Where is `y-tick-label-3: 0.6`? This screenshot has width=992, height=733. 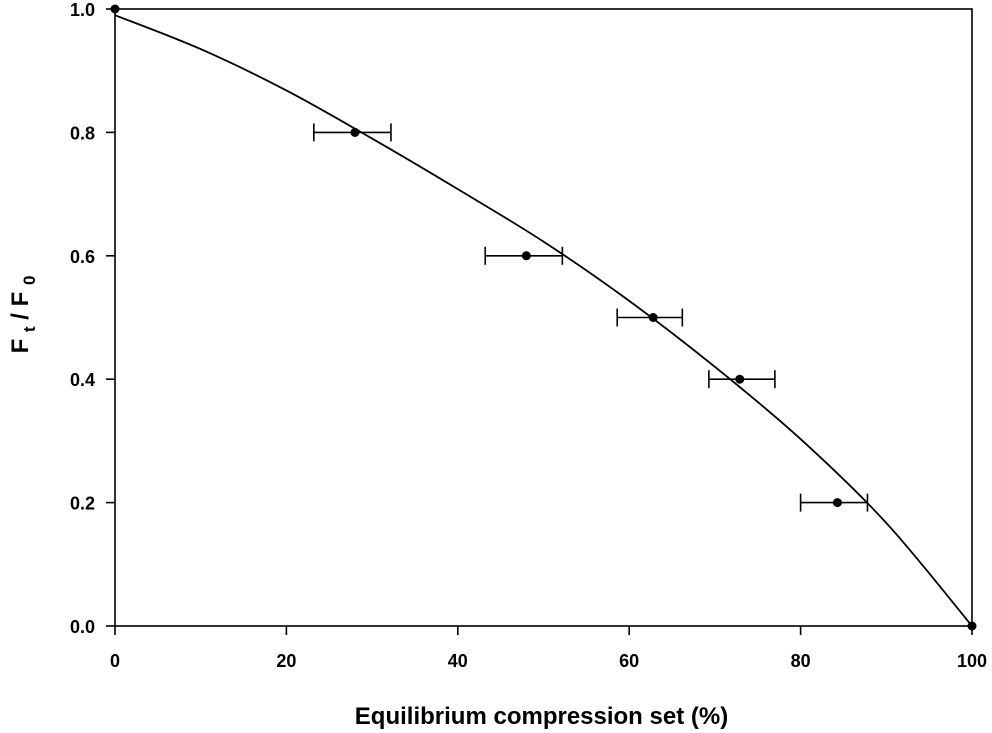
y-tick-label-3: 0.6 is located at coordinates (82, 257).